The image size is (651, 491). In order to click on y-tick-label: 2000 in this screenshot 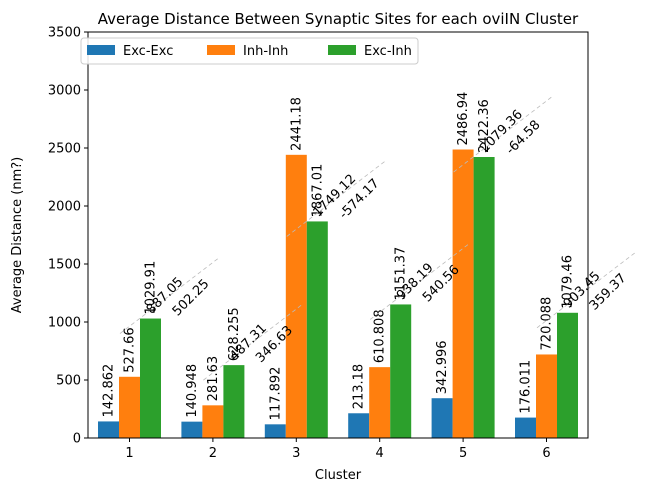, I will do `click(64, 207)`.